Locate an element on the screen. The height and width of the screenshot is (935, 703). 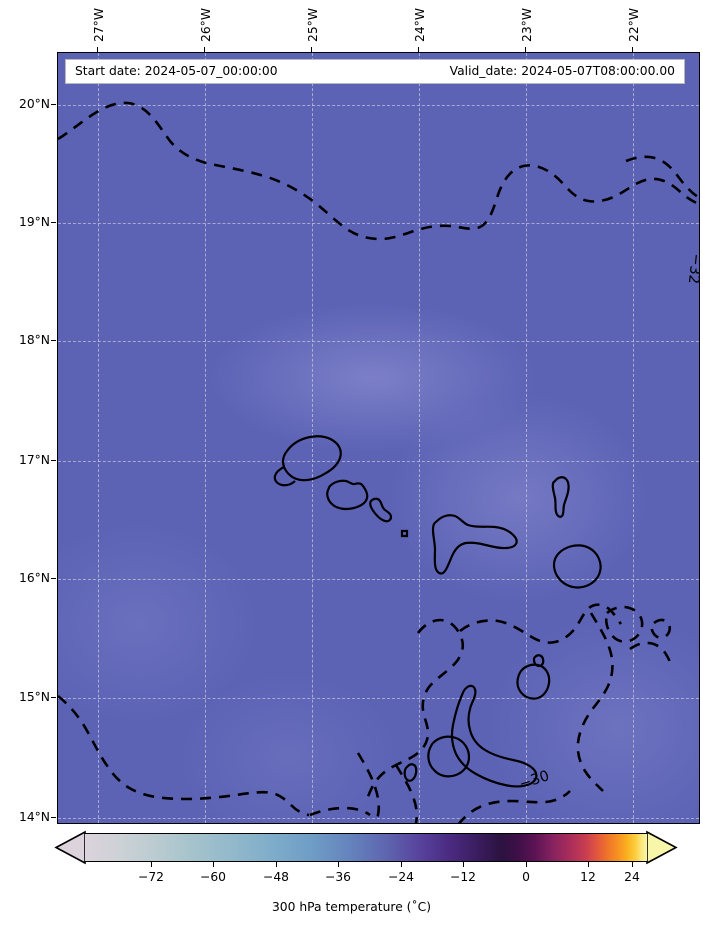
contour-line-bottom-right is located at coordinates (514, 806).